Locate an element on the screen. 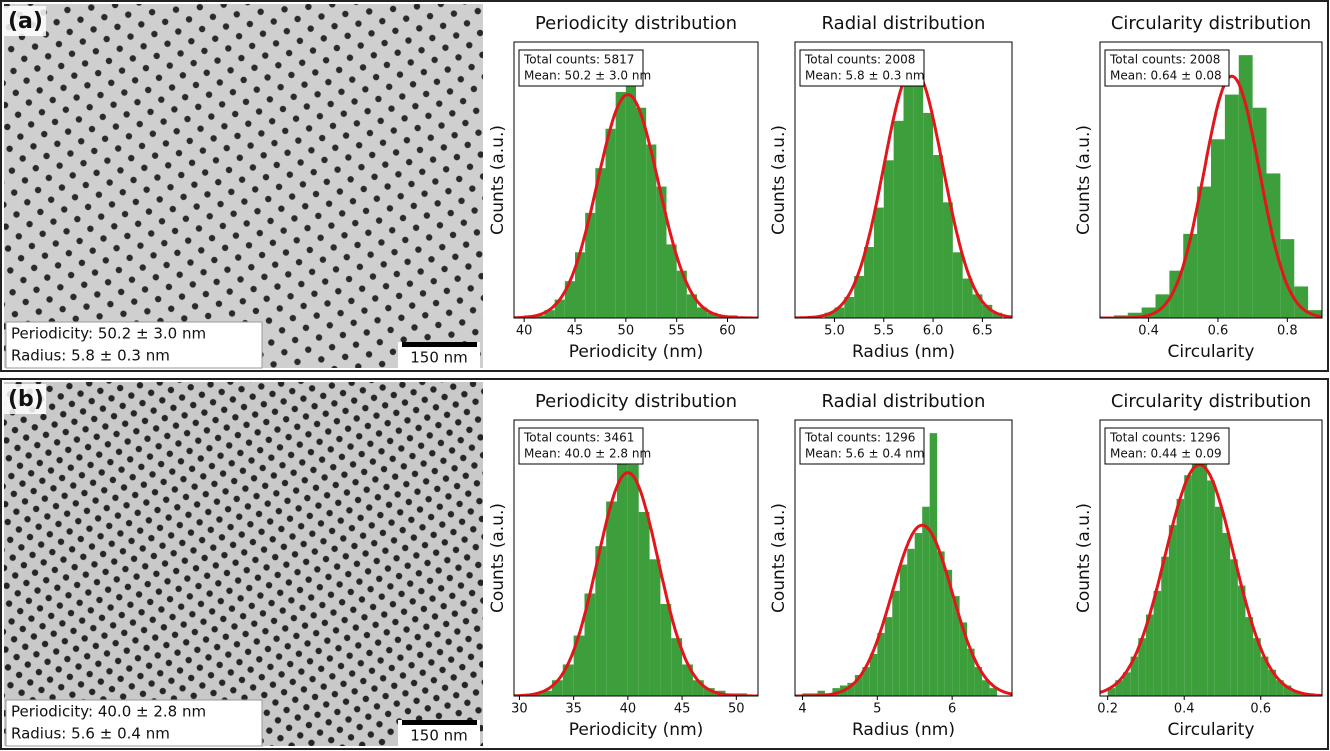 Image resolution: width=1330 pixels, height=751 pixels. x-tick-label: 5 is located at coordinates (877, 709).